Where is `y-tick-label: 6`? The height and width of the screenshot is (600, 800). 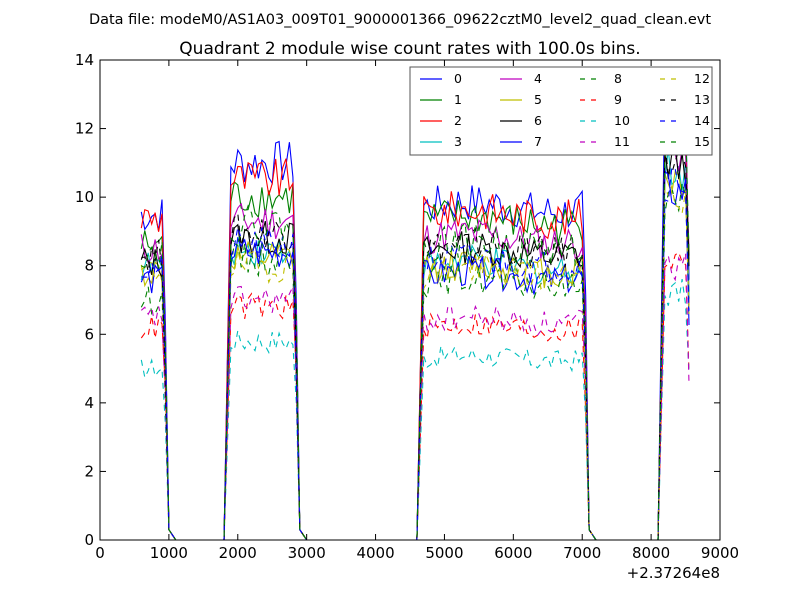
y-tick-label: 6 is located at coordinates (89, 334).